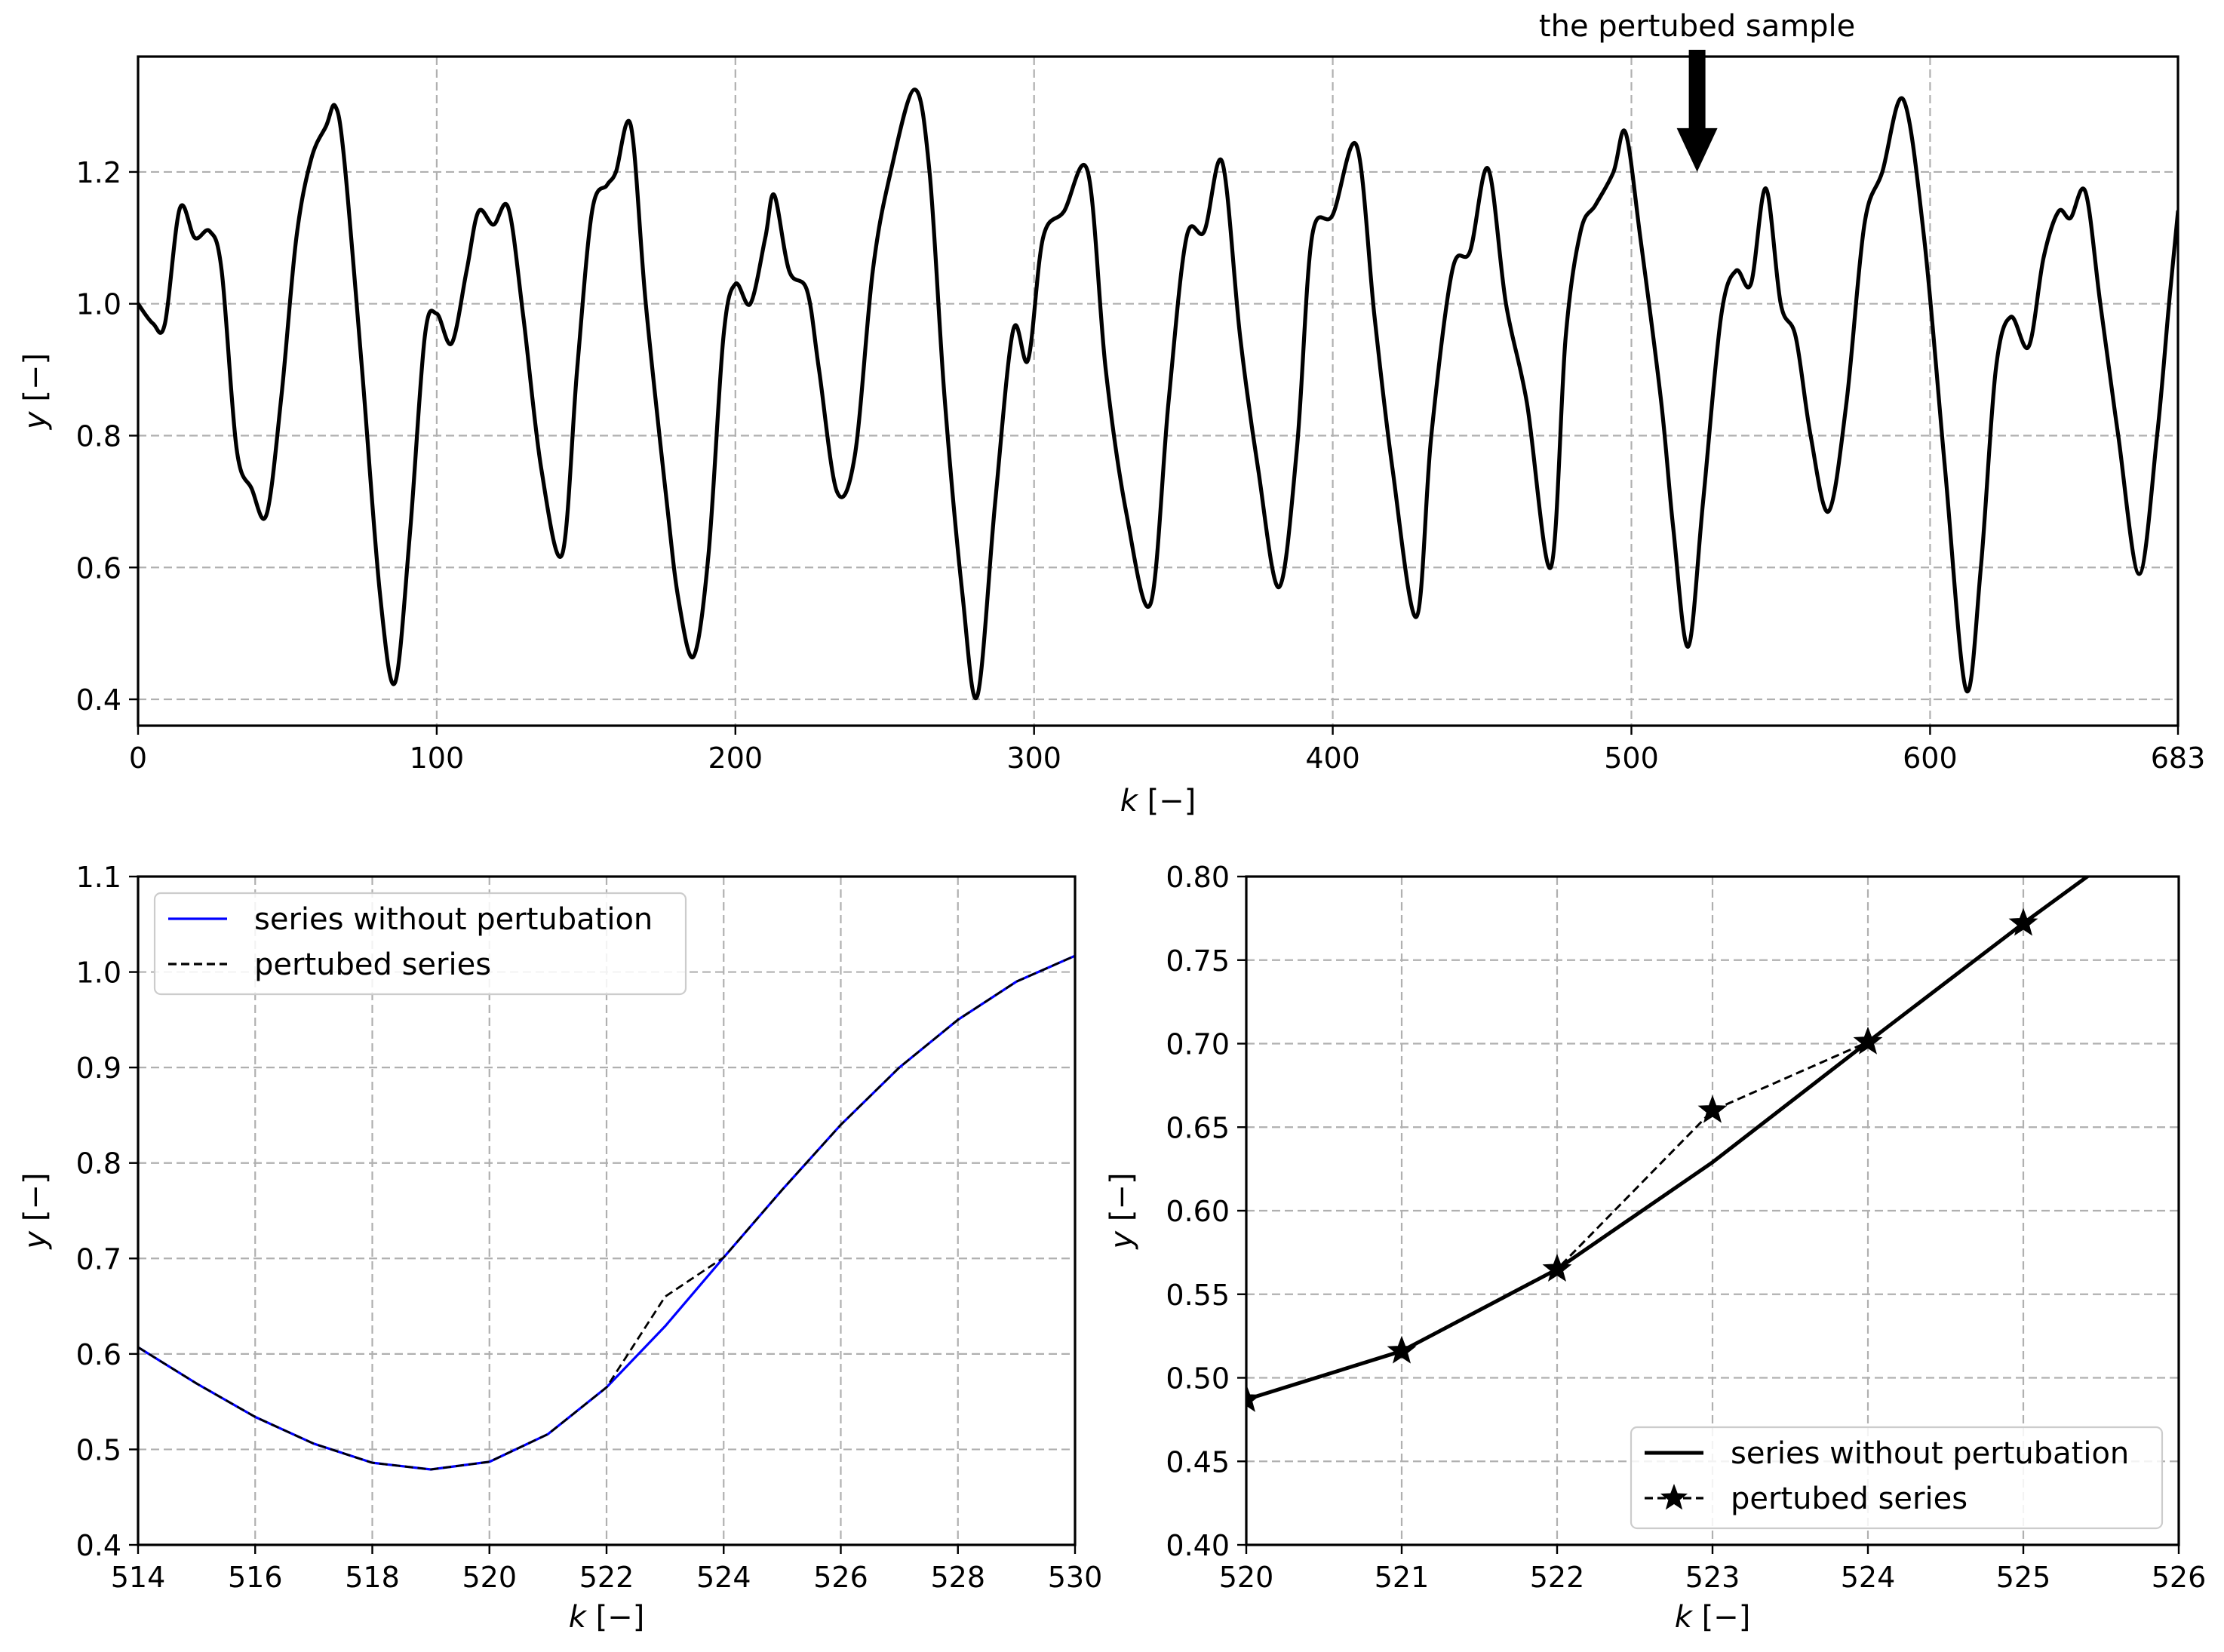  I want to click on y-tick-label: 1.1, so click(98, 878).